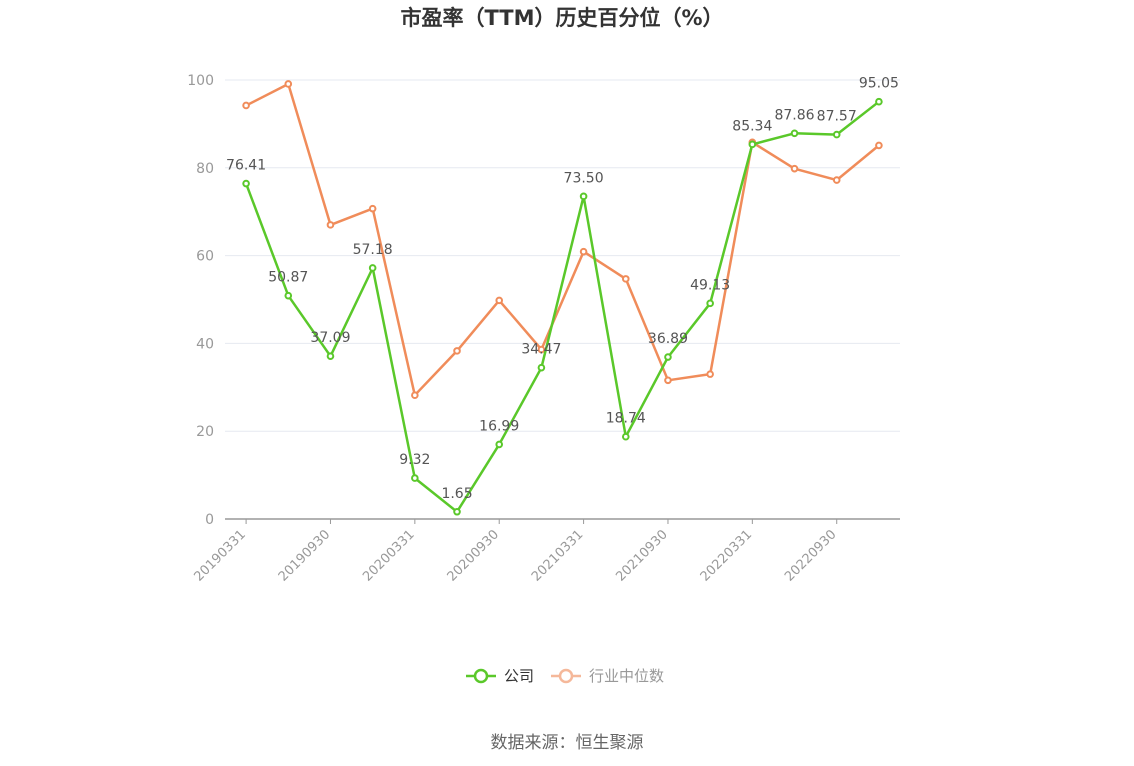 This screenshot has height=766, width=1134. Describe the element at coordinates (473, 555) in the screenshot. I see `x-tick-label: 20200930` at that location.